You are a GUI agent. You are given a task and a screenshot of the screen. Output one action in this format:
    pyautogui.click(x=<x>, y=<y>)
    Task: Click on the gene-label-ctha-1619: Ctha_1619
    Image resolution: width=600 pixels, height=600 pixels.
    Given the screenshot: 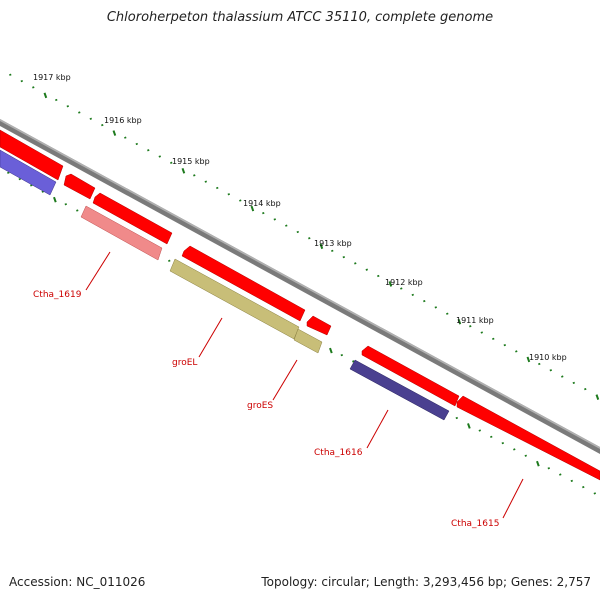 What is the action you would take?
    pyautogui.click(x=57, y=295)
    